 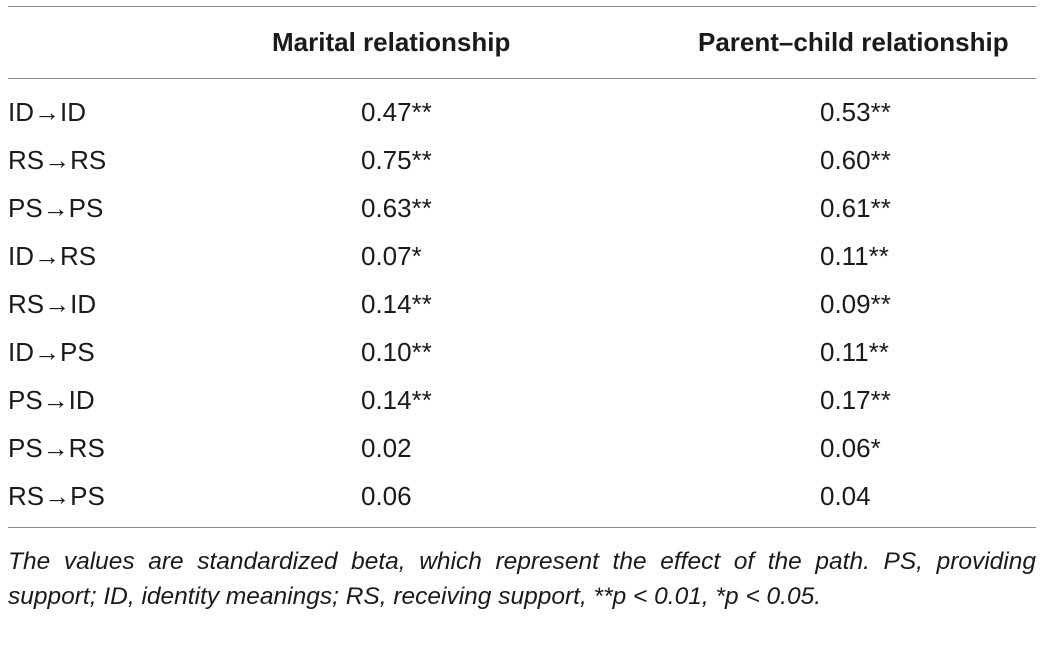 I want to click on table-row: PS→RS 0.02 0.06*, so click(x=522, y=456).